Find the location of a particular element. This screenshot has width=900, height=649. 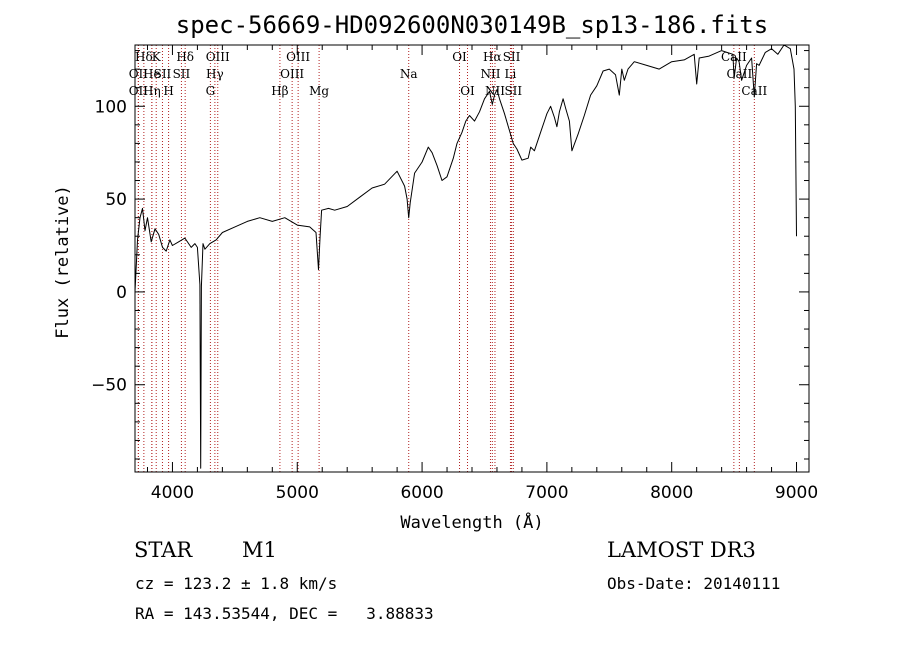

spectral-line-label: Hβ is located at coordinates (279, 91).